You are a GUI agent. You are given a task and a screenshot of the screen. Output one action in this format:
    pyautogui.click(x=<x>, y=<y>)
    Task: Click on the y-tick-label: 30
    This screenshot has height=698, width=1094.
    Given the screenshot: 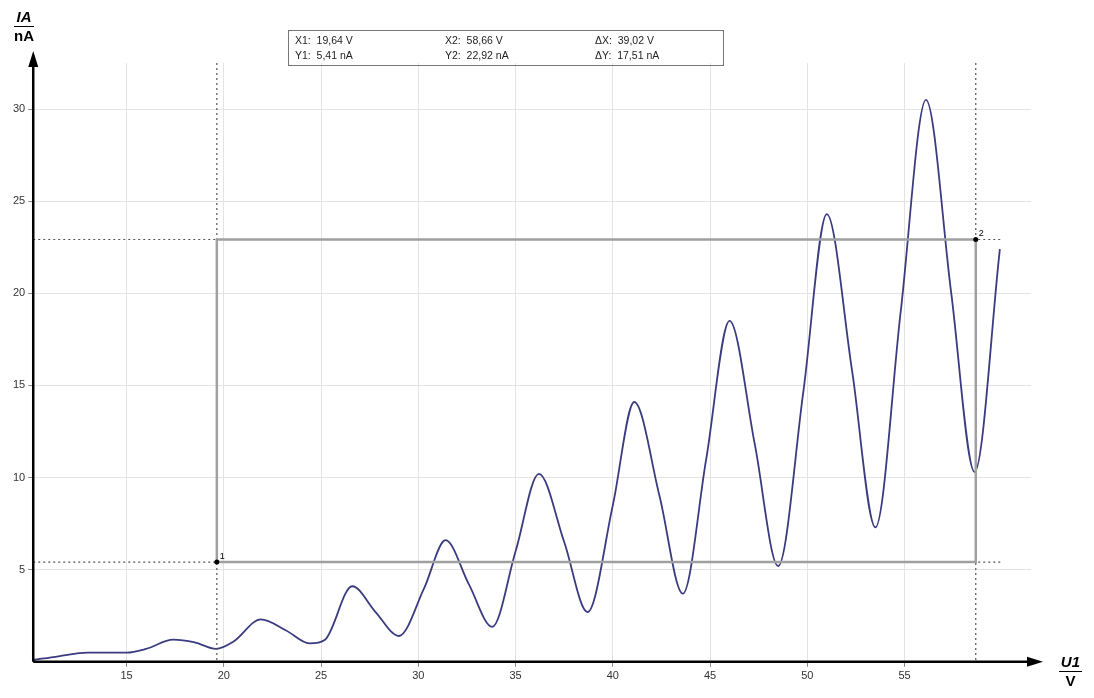 What is the action you would take?
    pyautogui.click(x=19, y=108)
    